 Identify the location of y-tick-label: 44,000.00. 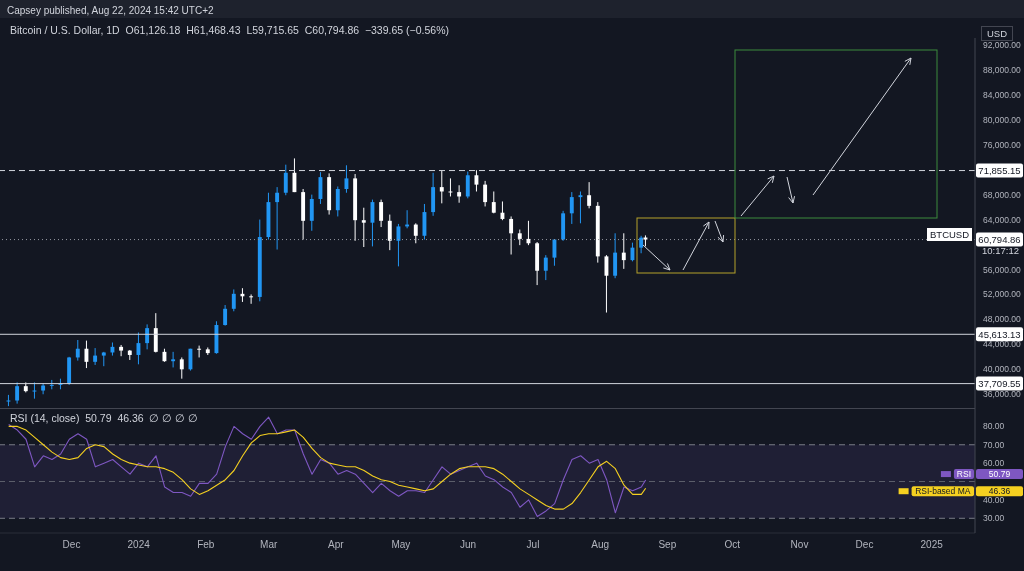
(1002, 344).